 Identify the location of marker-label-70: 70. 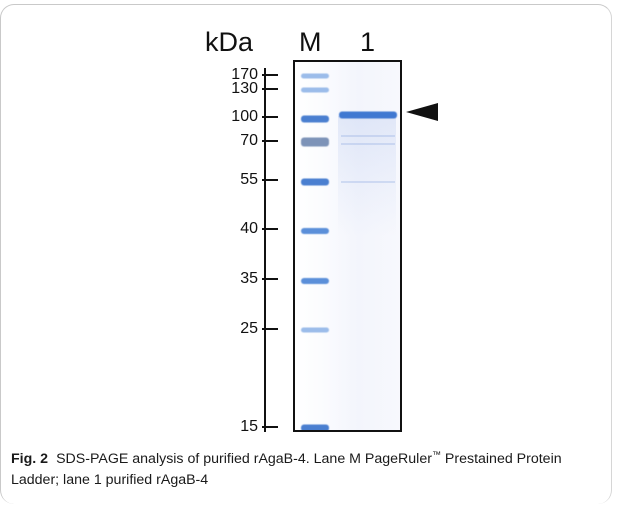
(249, 140).